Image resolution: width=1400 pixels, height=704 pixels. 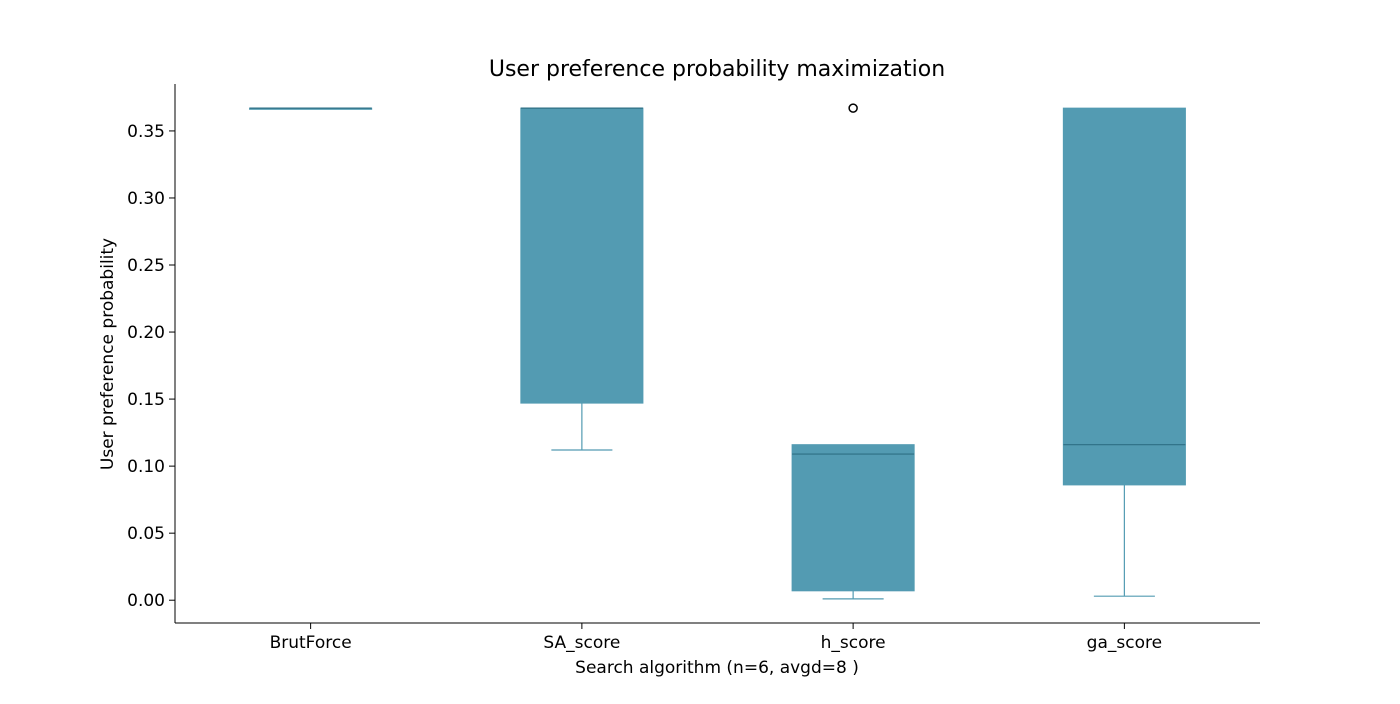 I want to click on box-group-h-score, so click(x=853, y=351).